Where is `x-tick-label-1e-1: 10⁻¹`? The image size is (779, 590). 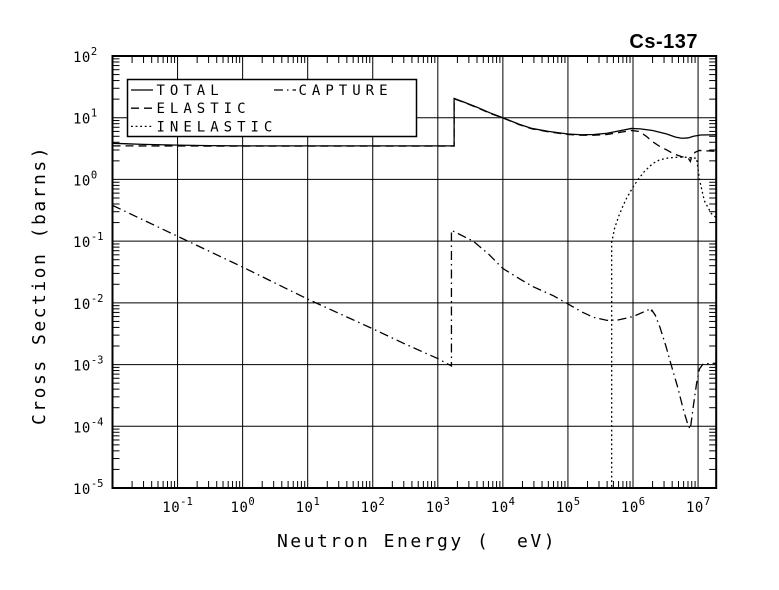
x-tick-label-1e-1: 10⁻¹ is located at coordinates (177, 506).